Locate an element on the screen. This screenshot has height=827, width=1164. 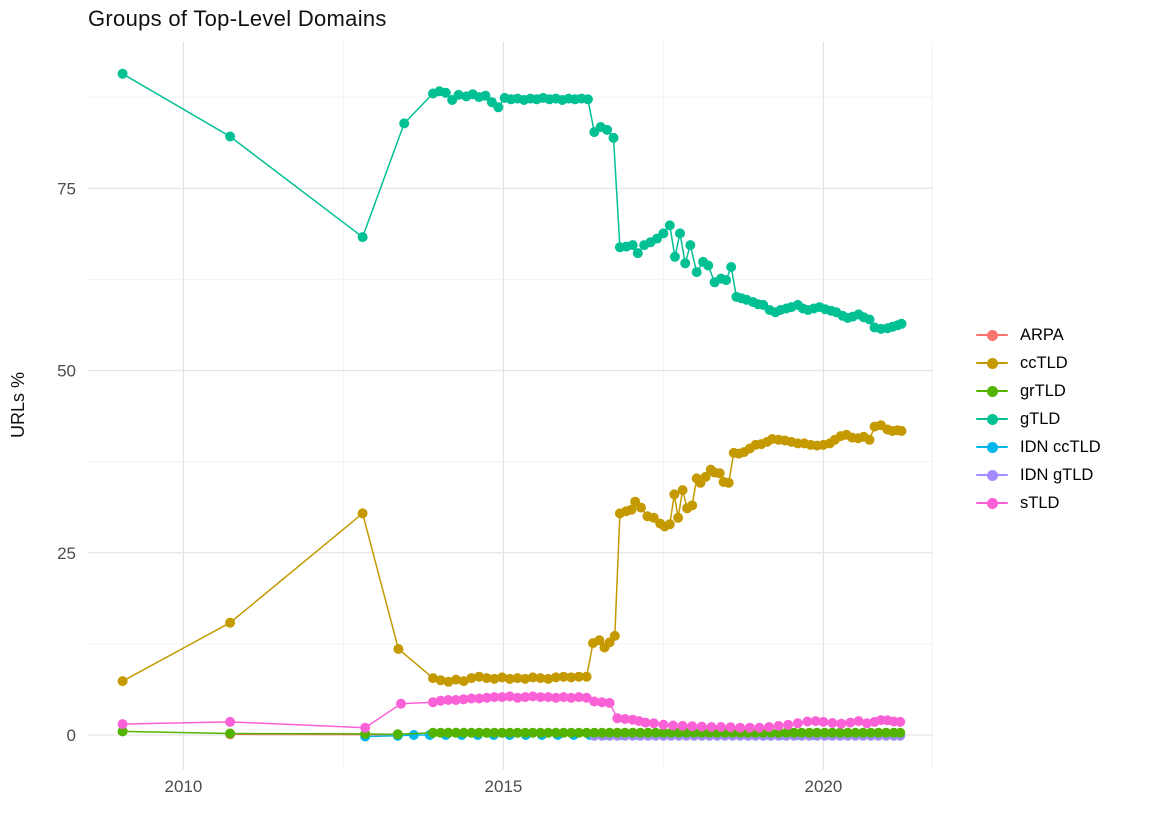
y-axis-tick-label: 50 is located at coordinates (66, 371).